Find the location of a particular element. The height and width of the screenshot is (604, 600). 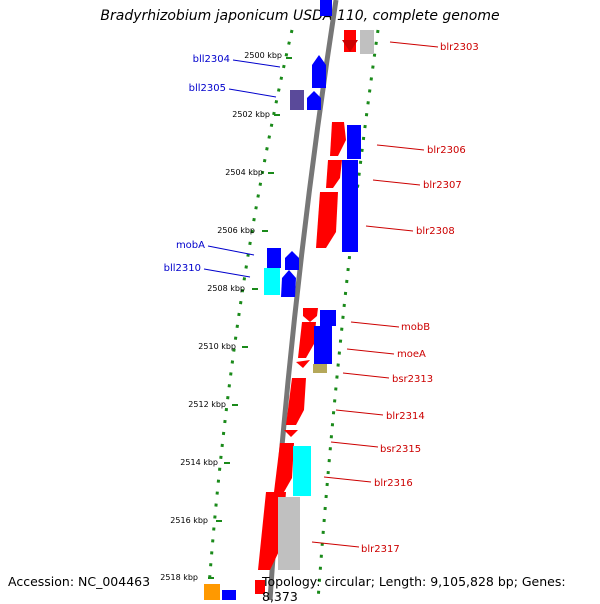

gene-label-blr2314: blr2314 is located at coordinates (405, 416).